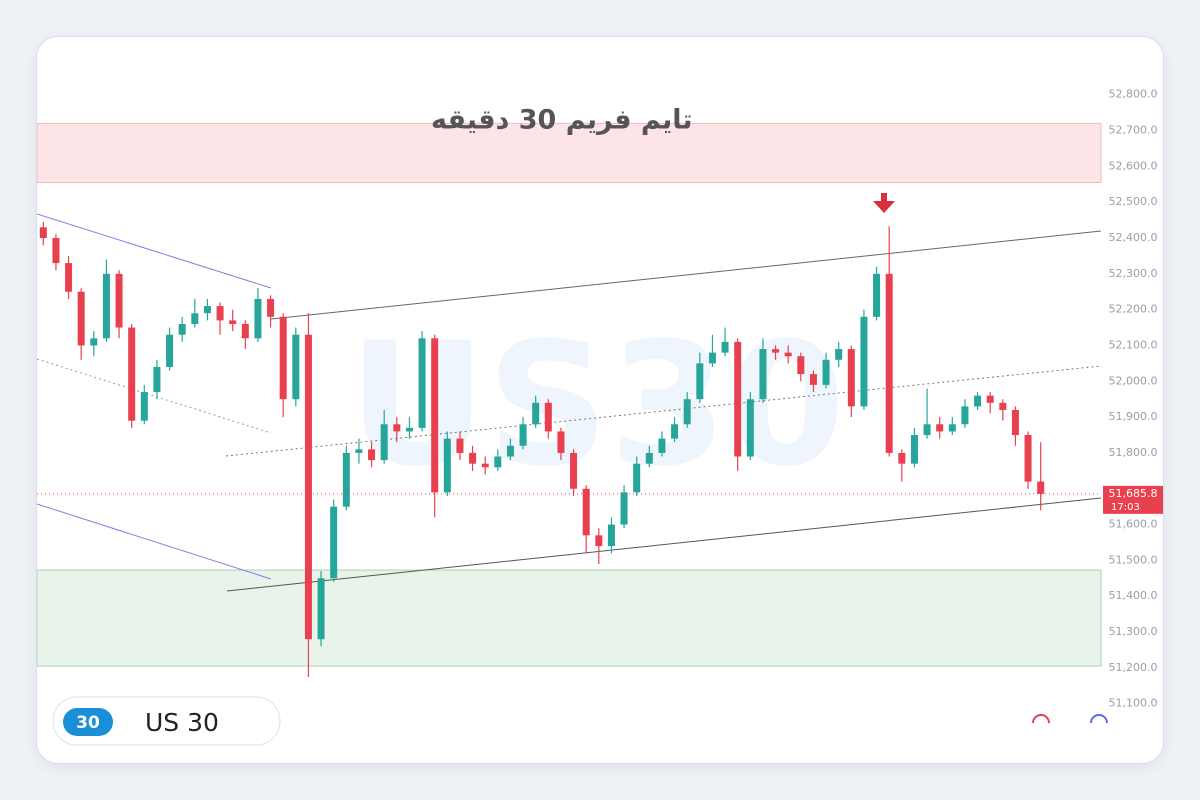  I want to click on y-tick-label: 51,600.0, so click(1133, 524).